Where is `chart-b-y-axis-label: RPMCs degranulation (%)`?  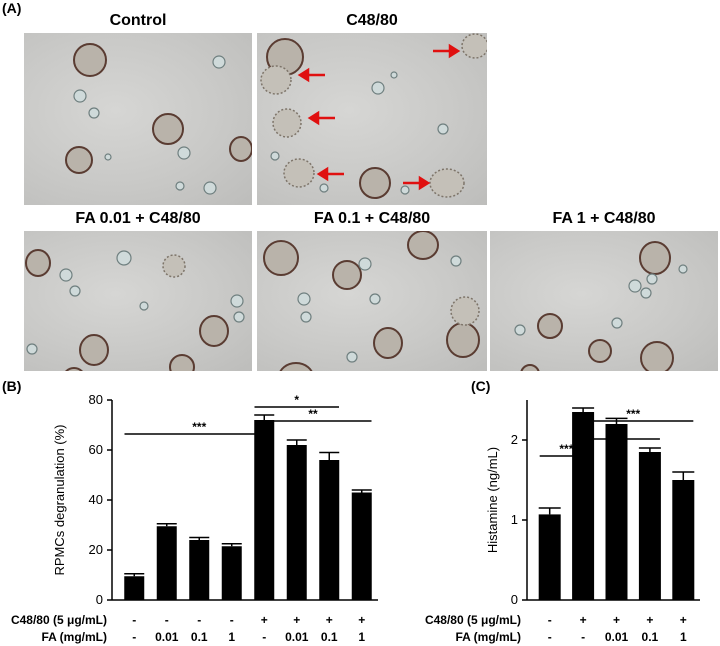
chart-b-y-axis-label: RPMCs degranulation (%) is located at coordinates (59, 499).